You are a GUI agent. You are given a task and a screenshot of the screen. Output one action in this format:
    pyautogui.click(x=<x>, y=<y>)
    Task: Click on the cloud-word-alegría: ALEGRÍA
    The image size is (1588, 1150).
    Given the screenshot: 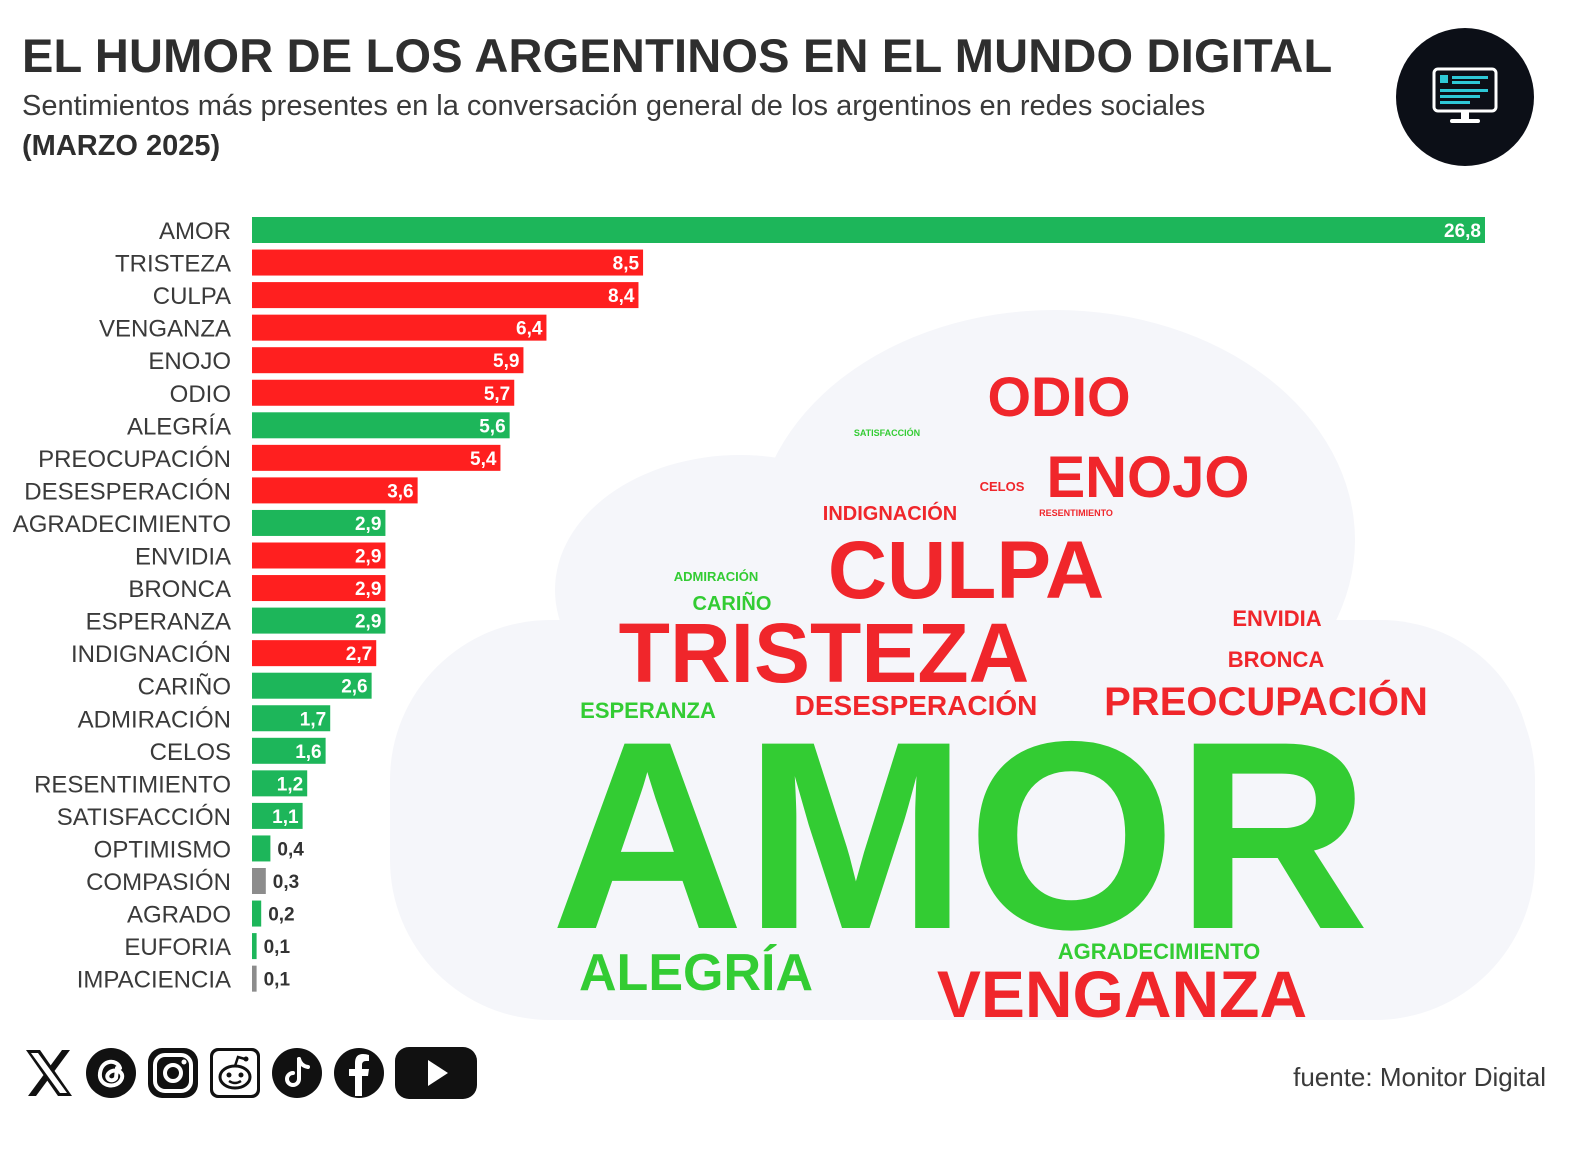 What is the action you would take?
    pyautogui.click(x=696, y=973)
    